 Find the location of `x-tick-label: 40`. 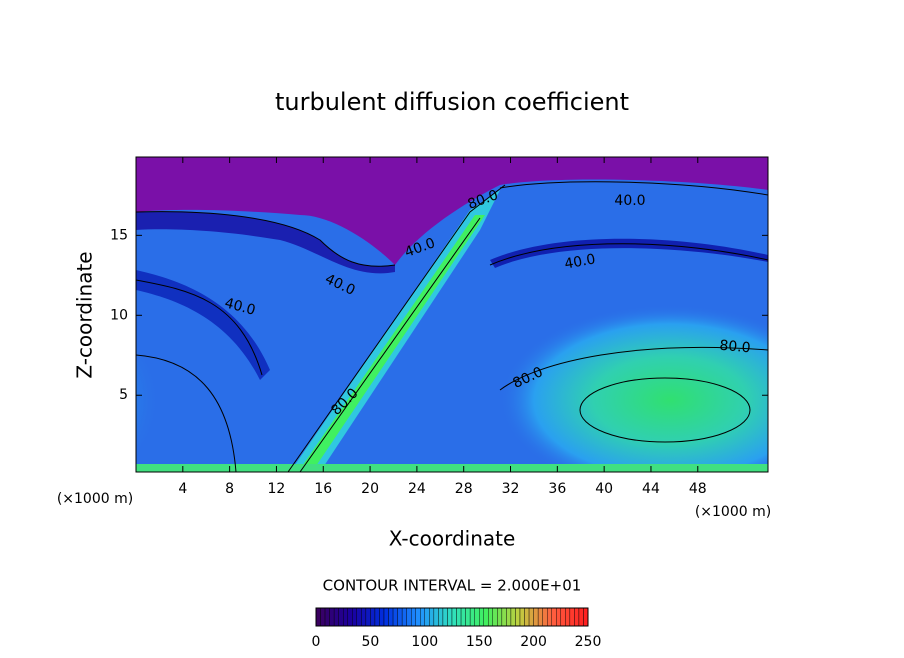

x-tick-label: 40 is located at coordinates (604, 489).